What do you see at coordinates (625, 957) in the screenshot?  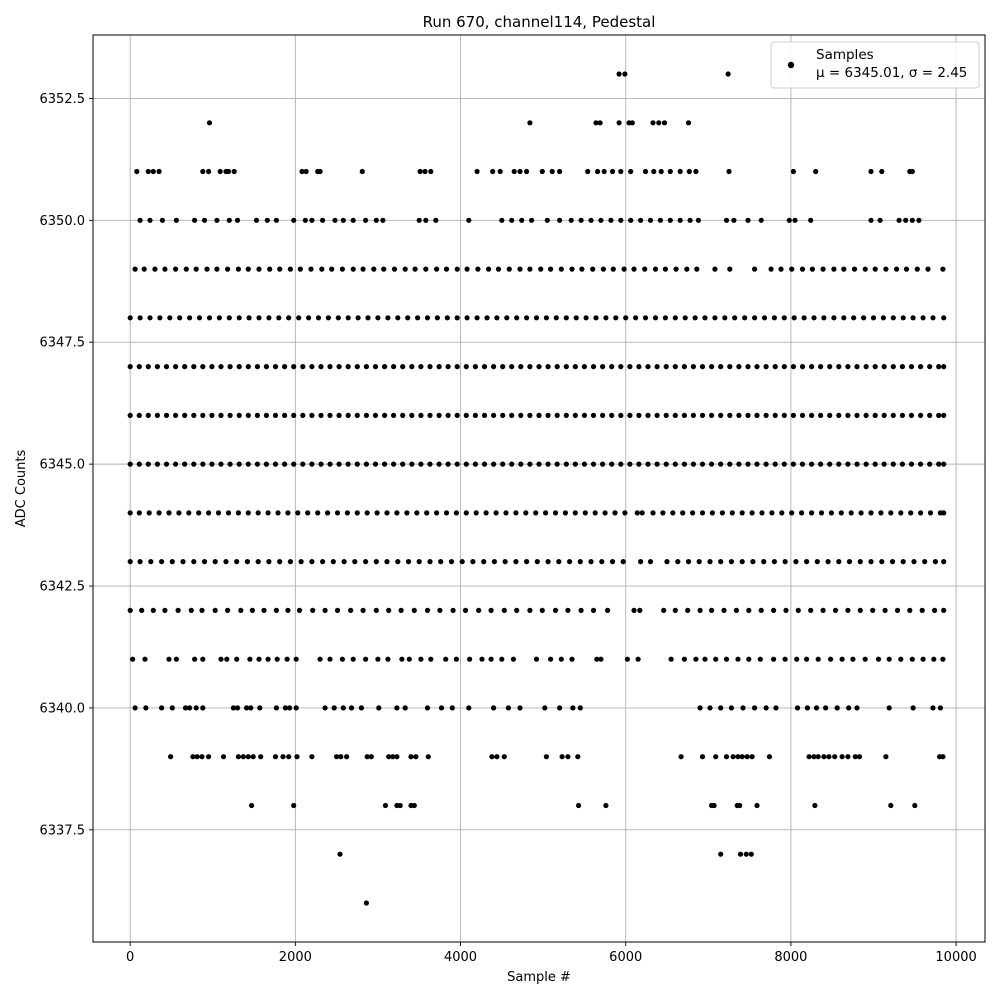 I see `x-tick-label: 6000` at bounding box center [625, 957].